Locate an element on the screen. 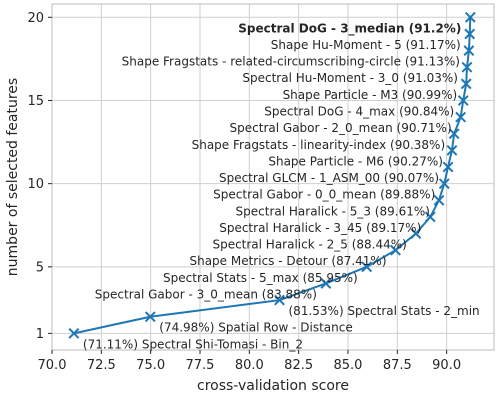 Image resolution: width=500 pixels, height=400 pixels. data-point-label: Spectral Gabor - 3_0_mean (83.88%) is located at coordinates (206, 294).